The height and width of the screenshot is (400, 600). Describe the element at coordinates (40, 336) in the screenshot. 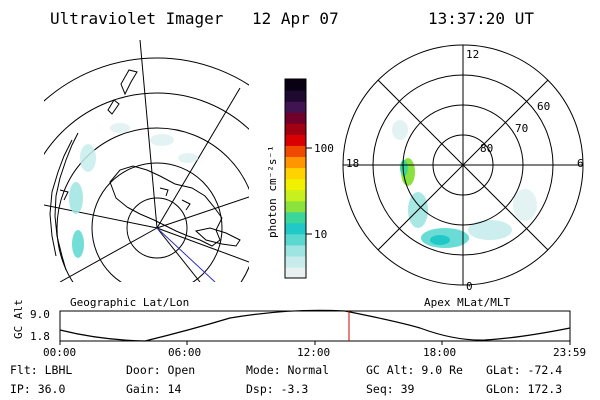

I see `altitude-ytick-low: 1.8` at that location.